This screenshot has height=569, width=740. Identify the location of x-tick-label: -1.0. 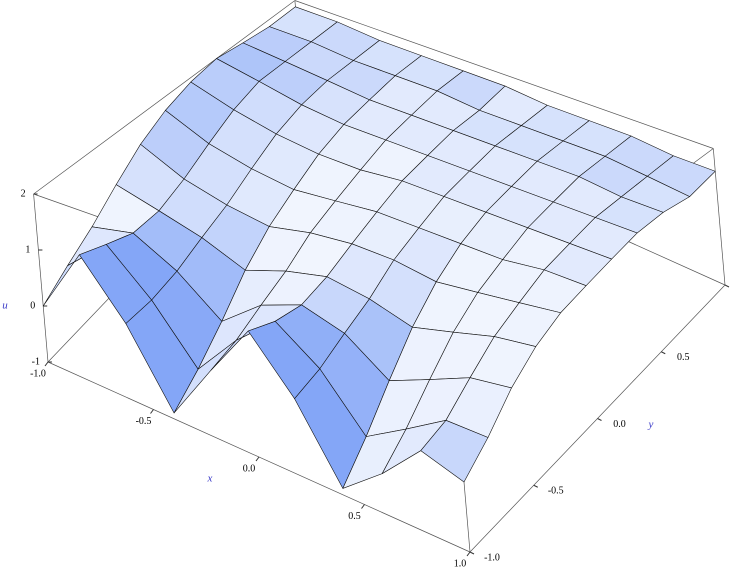
(38, 373).